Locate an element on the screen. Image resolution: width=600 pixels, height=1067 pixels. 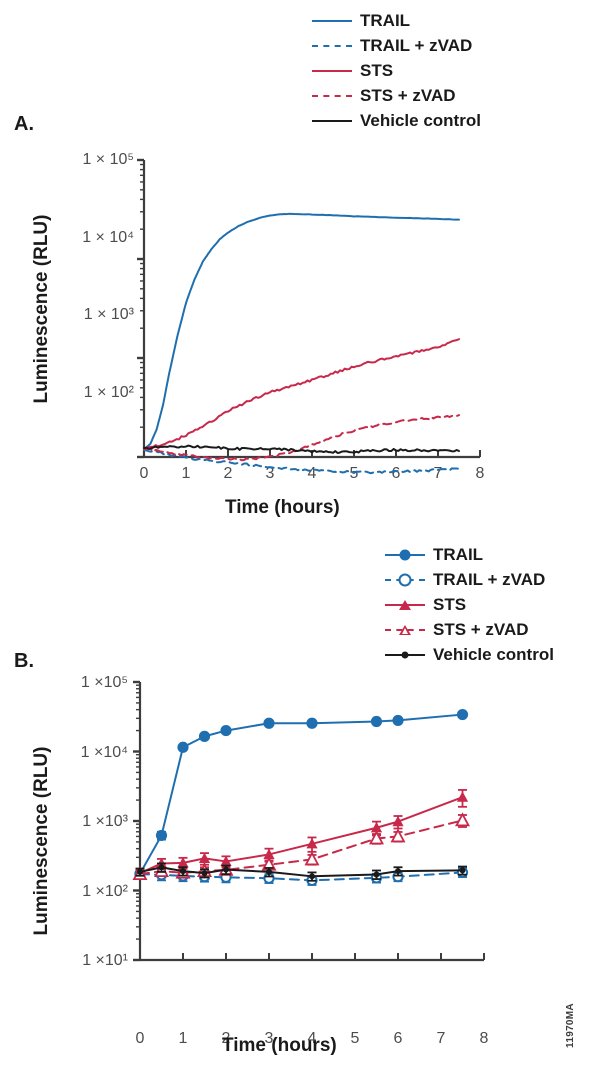
panel-b-xtick-0: 0 is located at coordinates (140, 1038).